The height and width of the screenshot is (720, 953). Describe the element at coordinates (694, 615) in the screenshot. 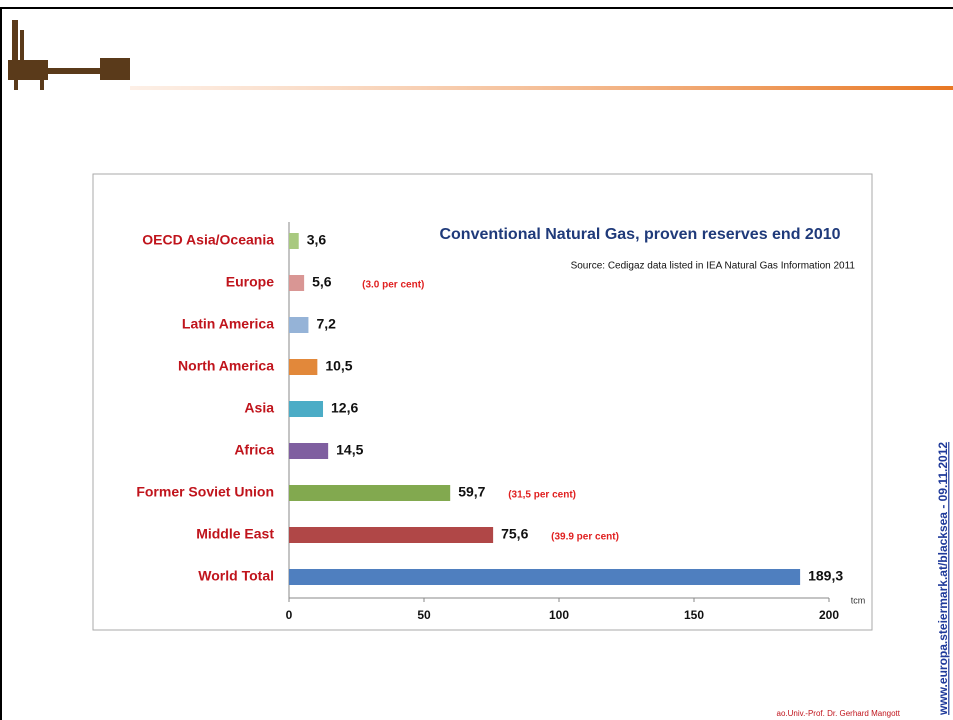

I see `x-tick-label: 150` at that location.